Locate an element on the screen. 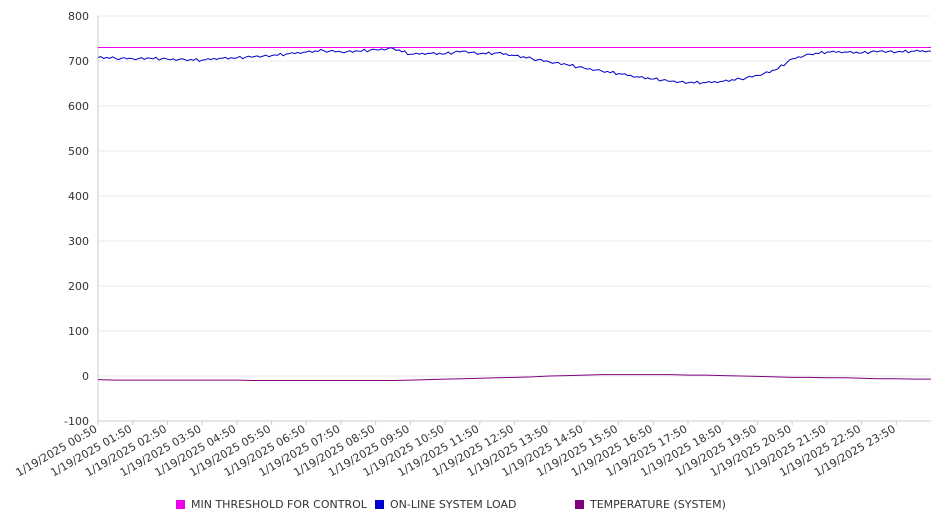 Image resolution: width=946 pixels, height=526 pixels. legend-swatch-min-threshold is located at coordinates (180, 504).